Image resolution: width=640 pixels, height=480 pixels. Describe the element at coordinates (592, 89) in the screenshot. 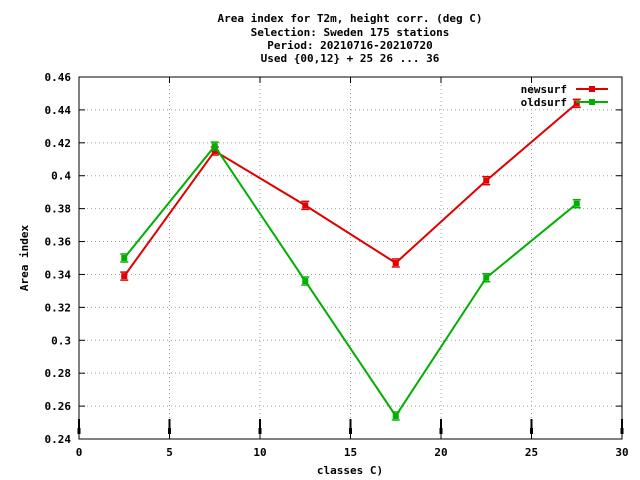

I see `legend-marker-newsurf` at that location.